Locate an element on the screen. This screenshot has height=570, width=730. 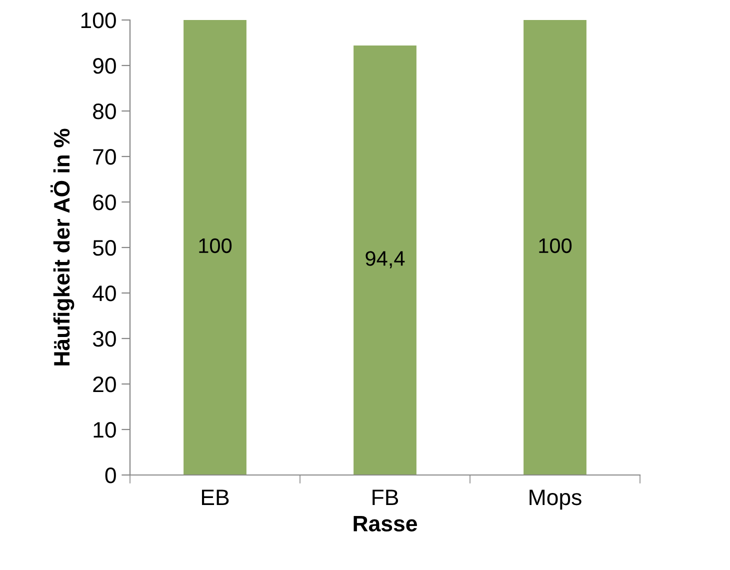
y-tick-label: 10 is located at coordinates (105, 430).